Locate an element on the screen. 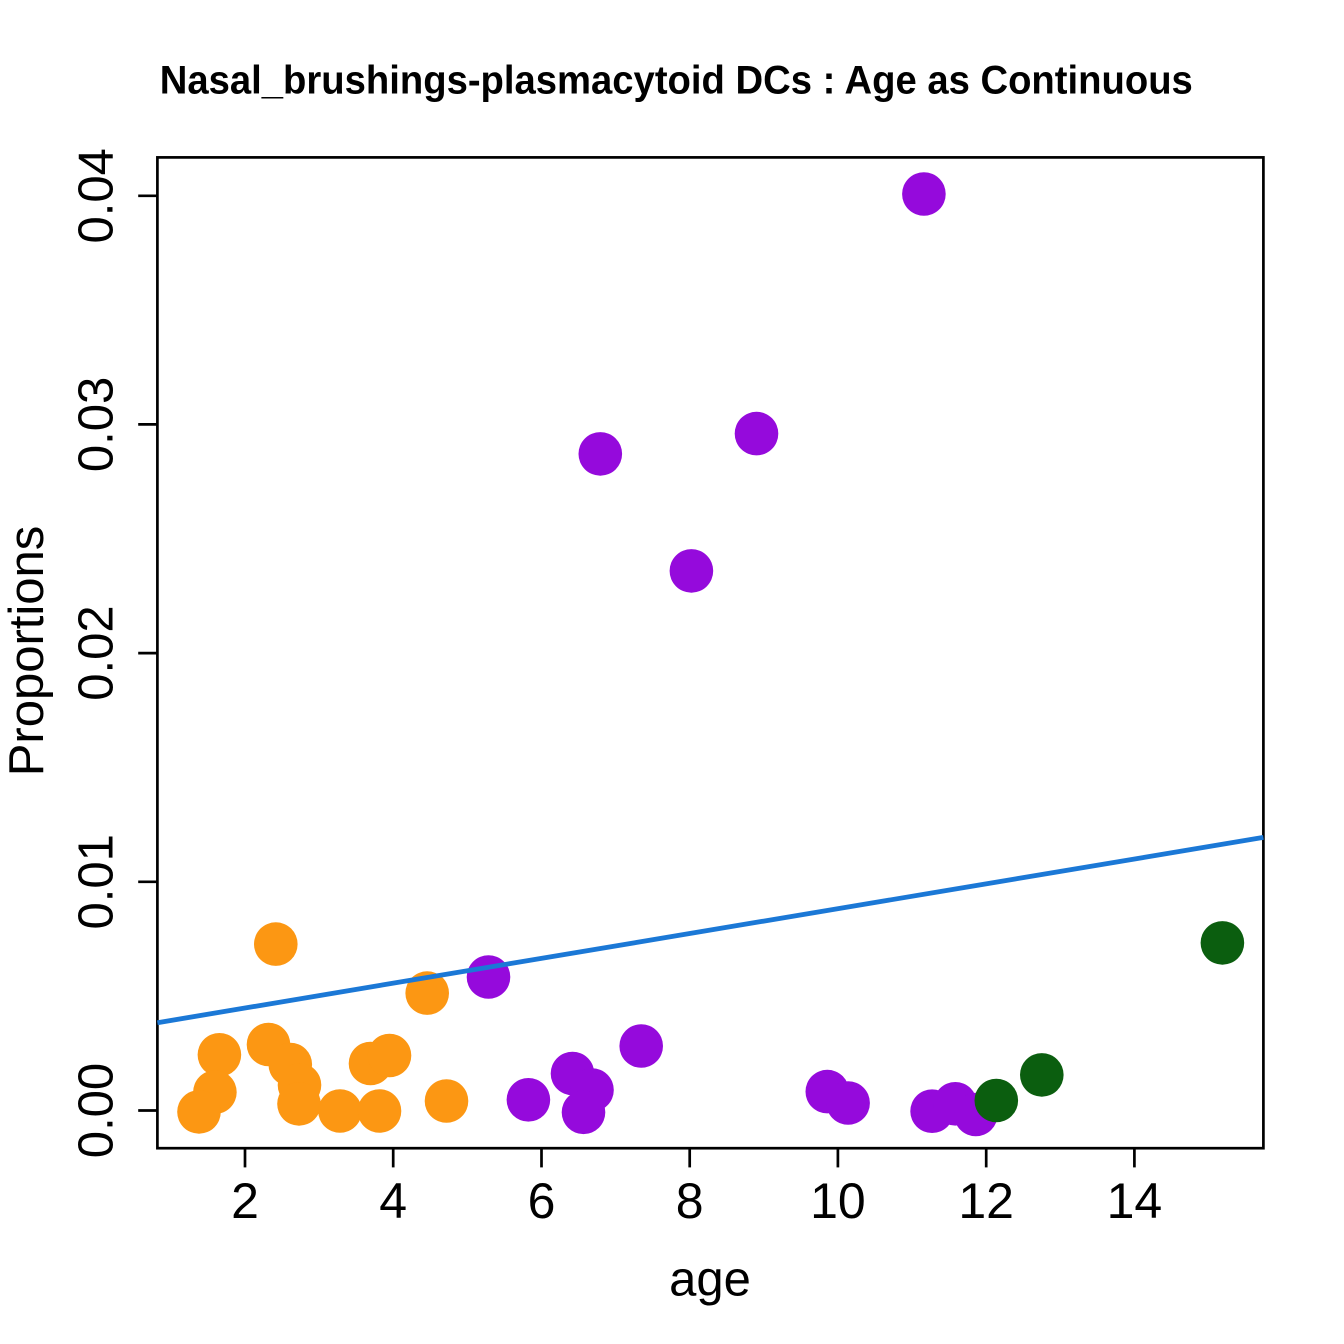 The width and height of the screenshot is (1344, 1344). svg-text: 0.03 is located at coordinates (97, 424).